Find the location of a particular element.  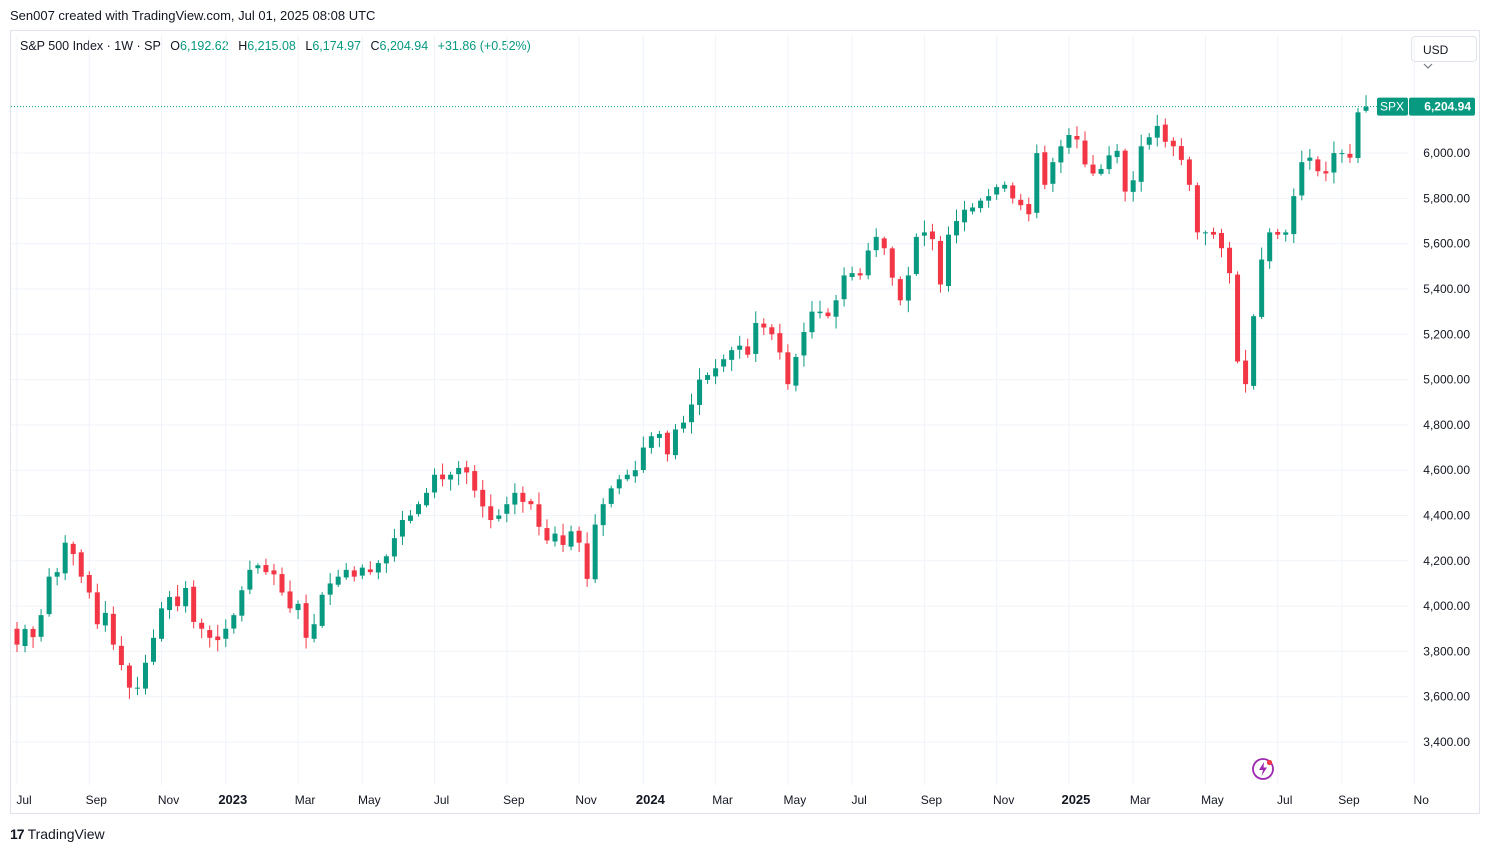

symbol-label: S&P 500 Index · 1W · SP is located at coordinates (90, 46).